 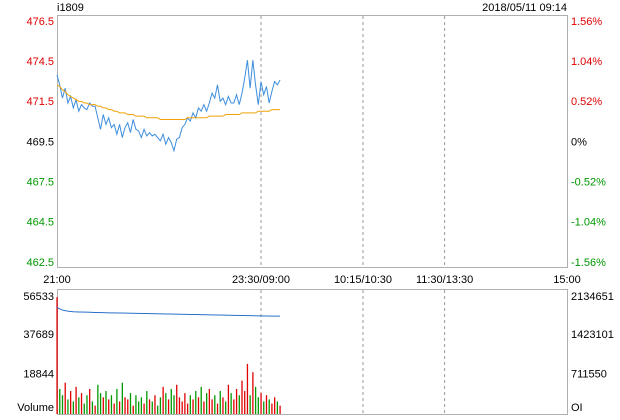 I want to click on y-tick-label: 469.5, so click(x=40, y=142).